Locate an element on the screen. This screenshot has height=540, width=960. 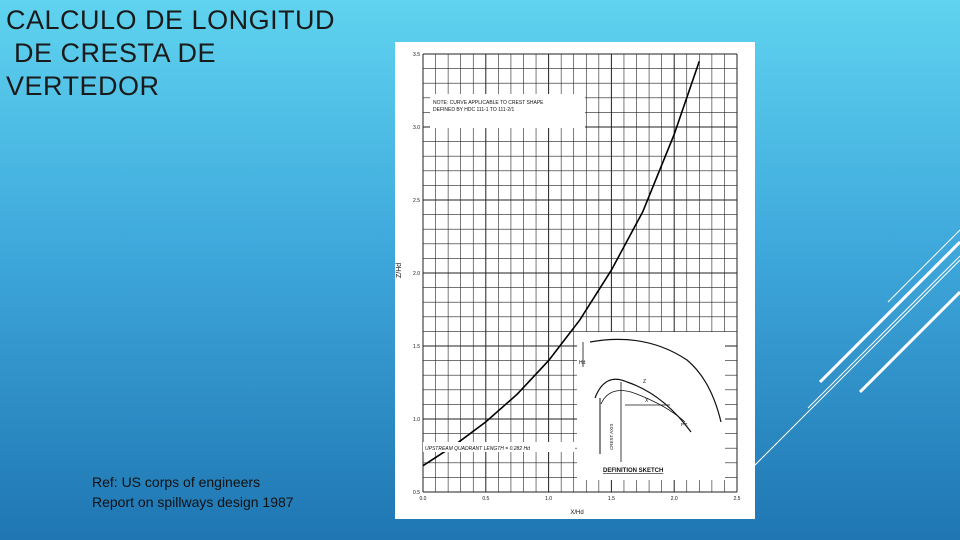
x-tick-label: 2.0 is located at coordinates (674, 499).